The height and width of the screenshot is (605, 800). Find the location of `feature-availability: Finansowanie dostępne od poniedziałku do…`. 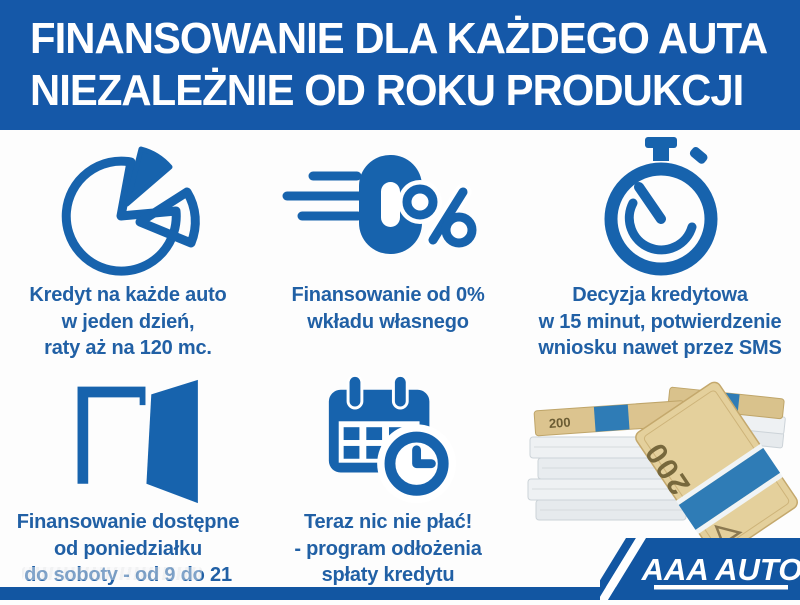

feature-availability: Finansowanie dostępne od poniedziałku do… is located at coordinates (128, 481).